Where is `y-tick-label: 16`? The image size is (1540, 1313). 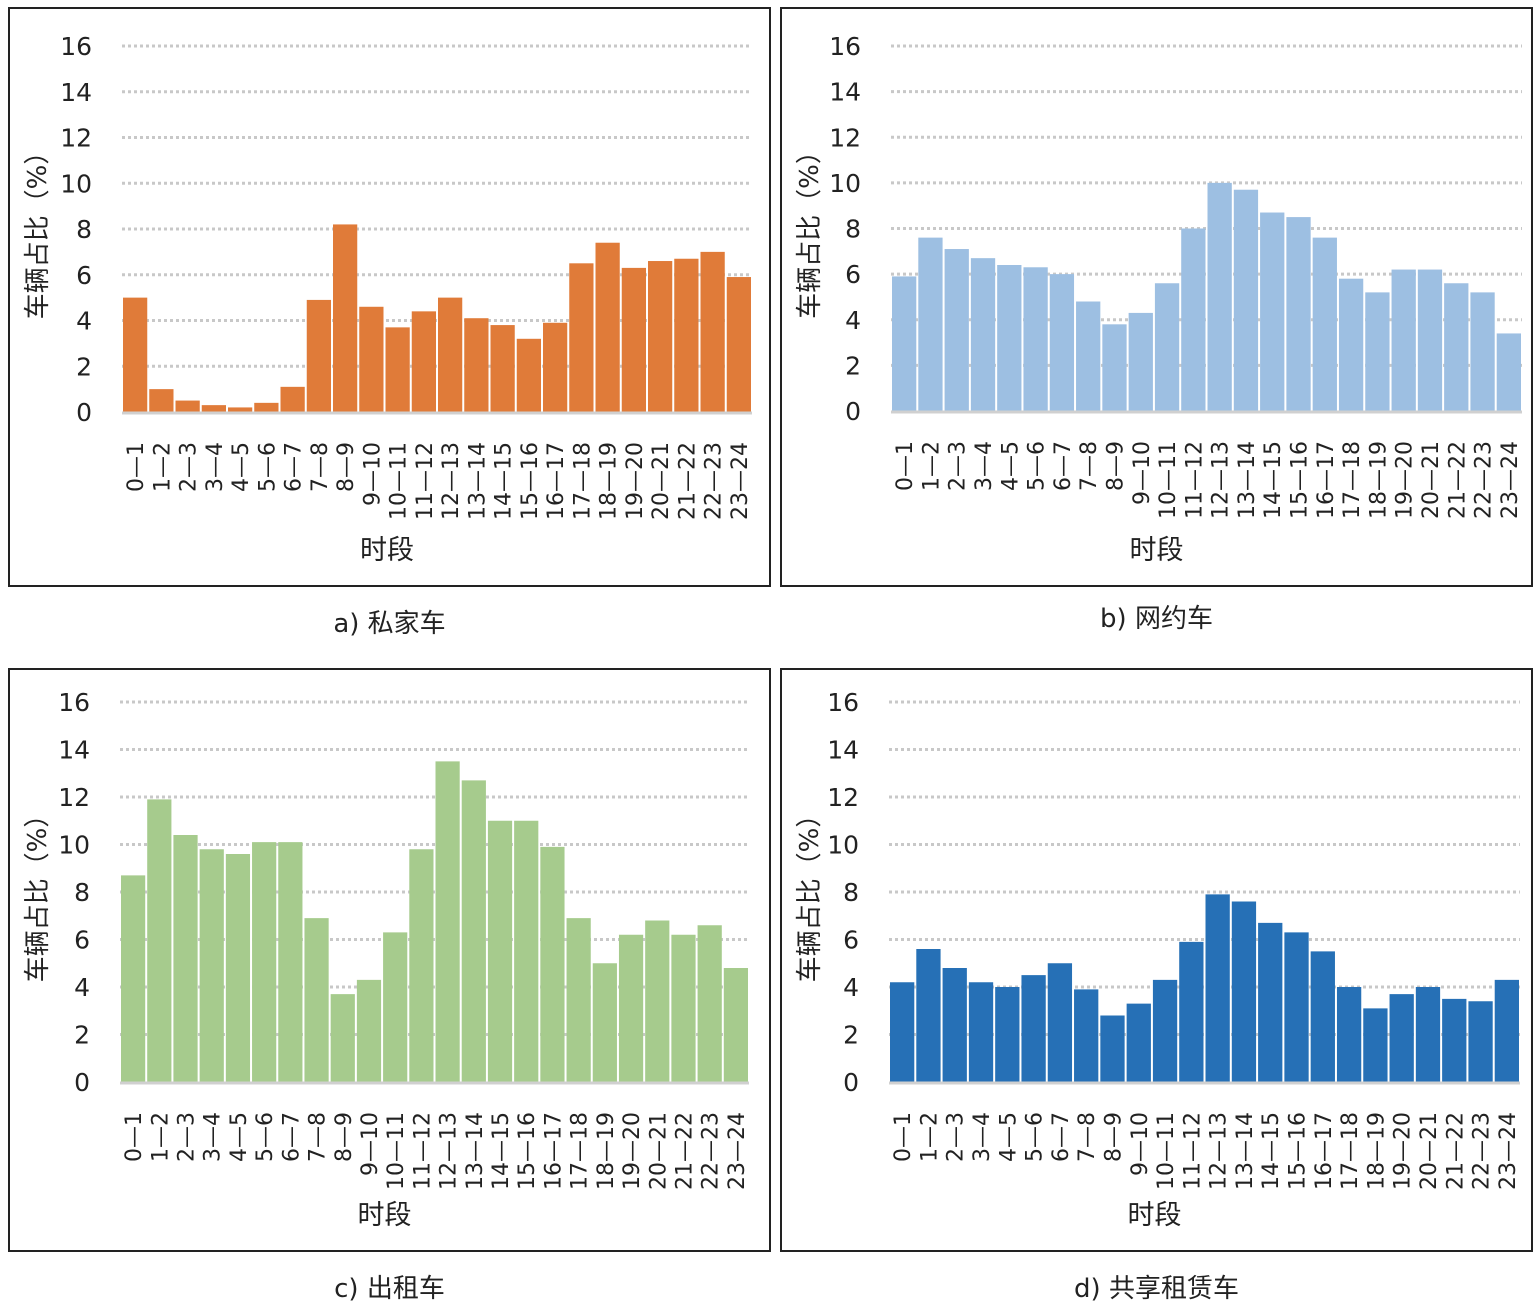 y-tick-label: 16 is located at coordinates (843, 702).